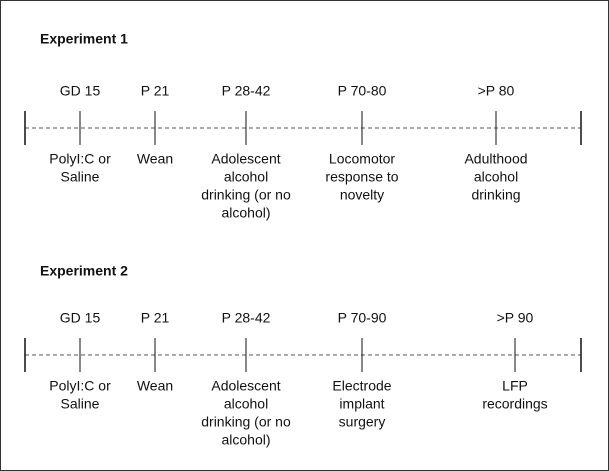 The width and height of the screenshot is (609, 471). What do you see at coordinates (361, 404) in the screenshot?
I see `event-description: implant` at bounding box center [361, 404].